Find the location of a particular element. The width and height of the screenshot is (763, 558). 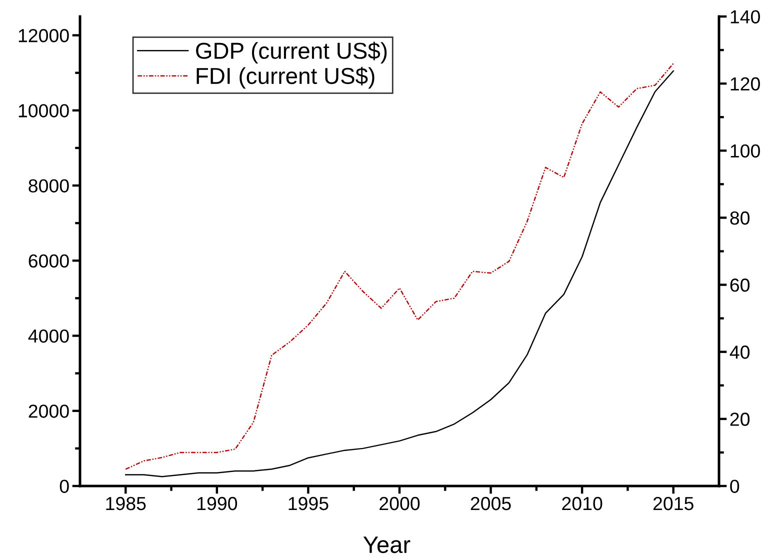

y2-tick-label: 40 is located at coordinates (740, 352).